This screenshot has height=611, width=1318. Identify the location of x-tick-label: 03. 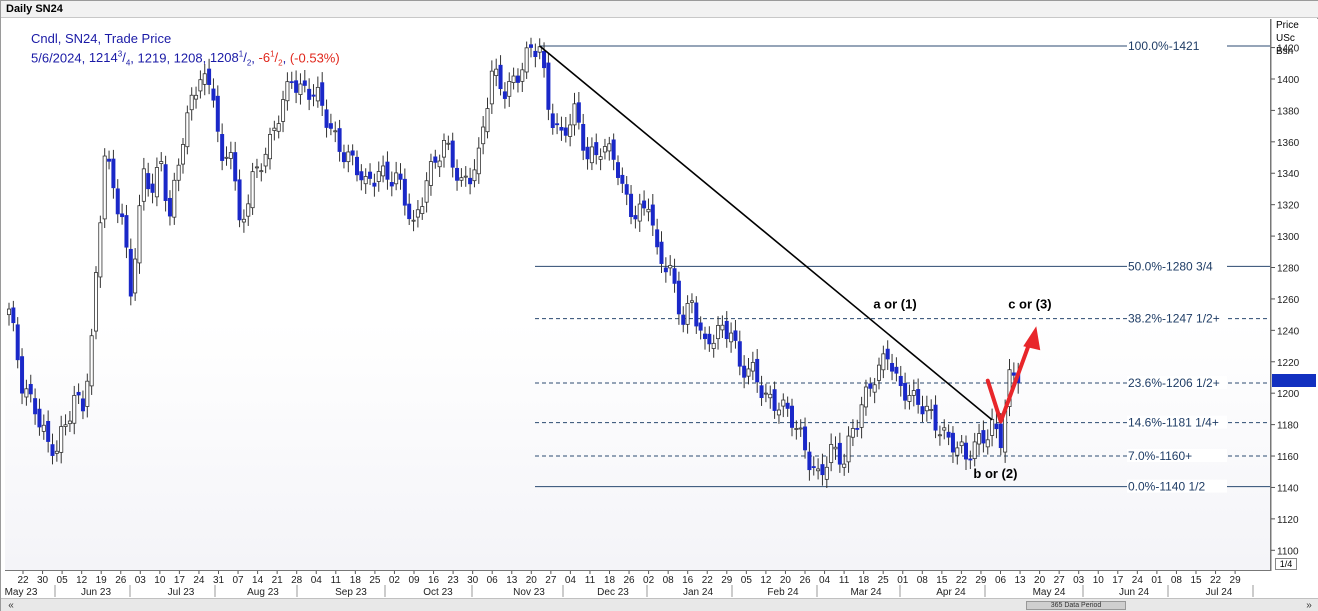
(141, 580).